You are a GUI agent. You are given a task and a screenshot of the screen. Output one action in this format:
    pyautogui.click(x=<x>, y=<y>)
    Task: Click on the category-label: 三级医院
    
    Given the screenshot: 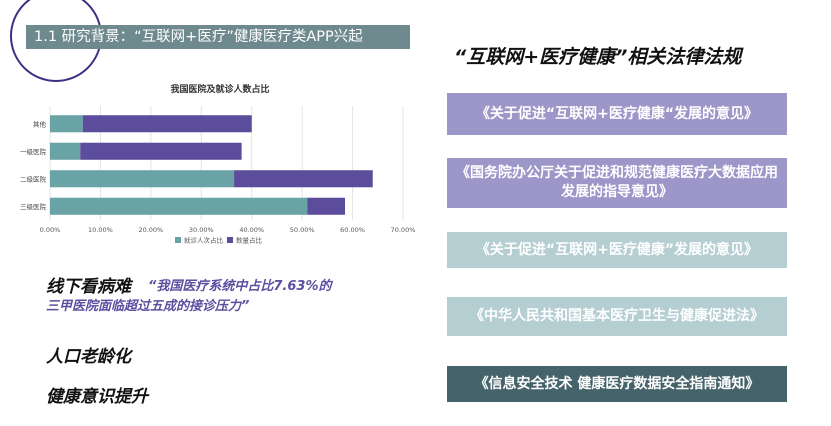 What is the action you would take?
    pyautogui.click(x=33, y=206)
    